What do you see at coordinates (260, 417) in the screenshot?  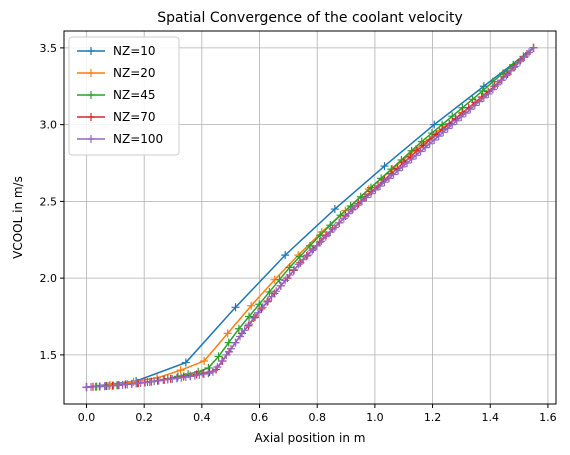 I see `x-tick-label: 0.6` at bounding box center [260, 417].